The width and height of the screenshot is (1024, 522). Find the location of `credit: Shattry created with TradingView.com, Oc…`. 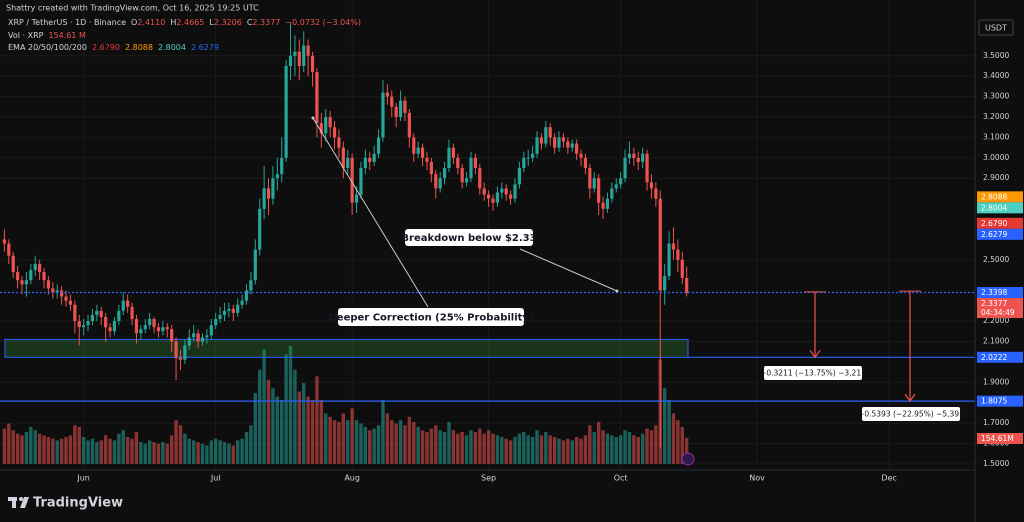

credit: Shattry created with TradingView.com, Oc… is located at coordinates (132, 8).